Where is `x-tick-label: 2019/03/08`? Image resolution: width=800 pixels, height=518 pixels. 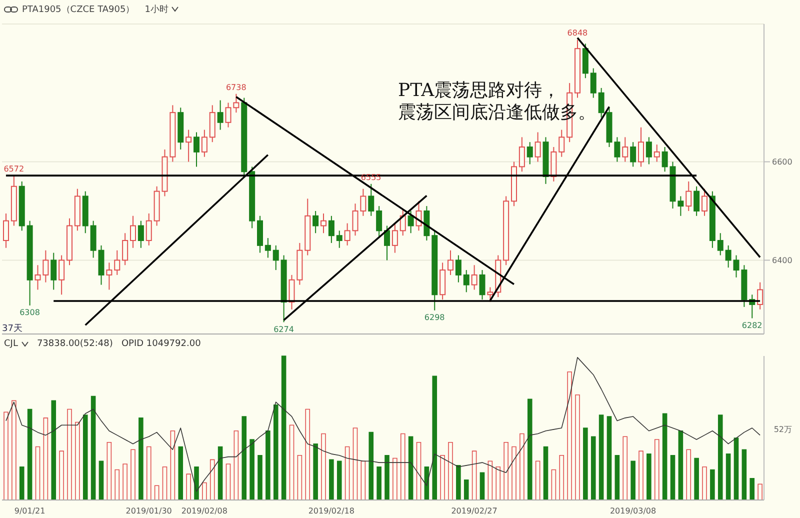 x-tick-label: 2019/03/08 is located at coordinates (633, 511).